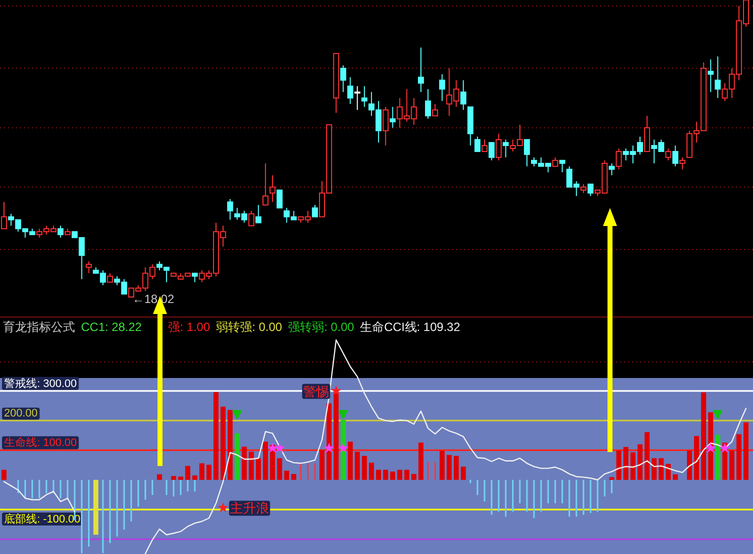 The width and height of the screenshot is (753, 554). I want to click on ref-line-label: 警戒线: 300.00, so click(40, 383).